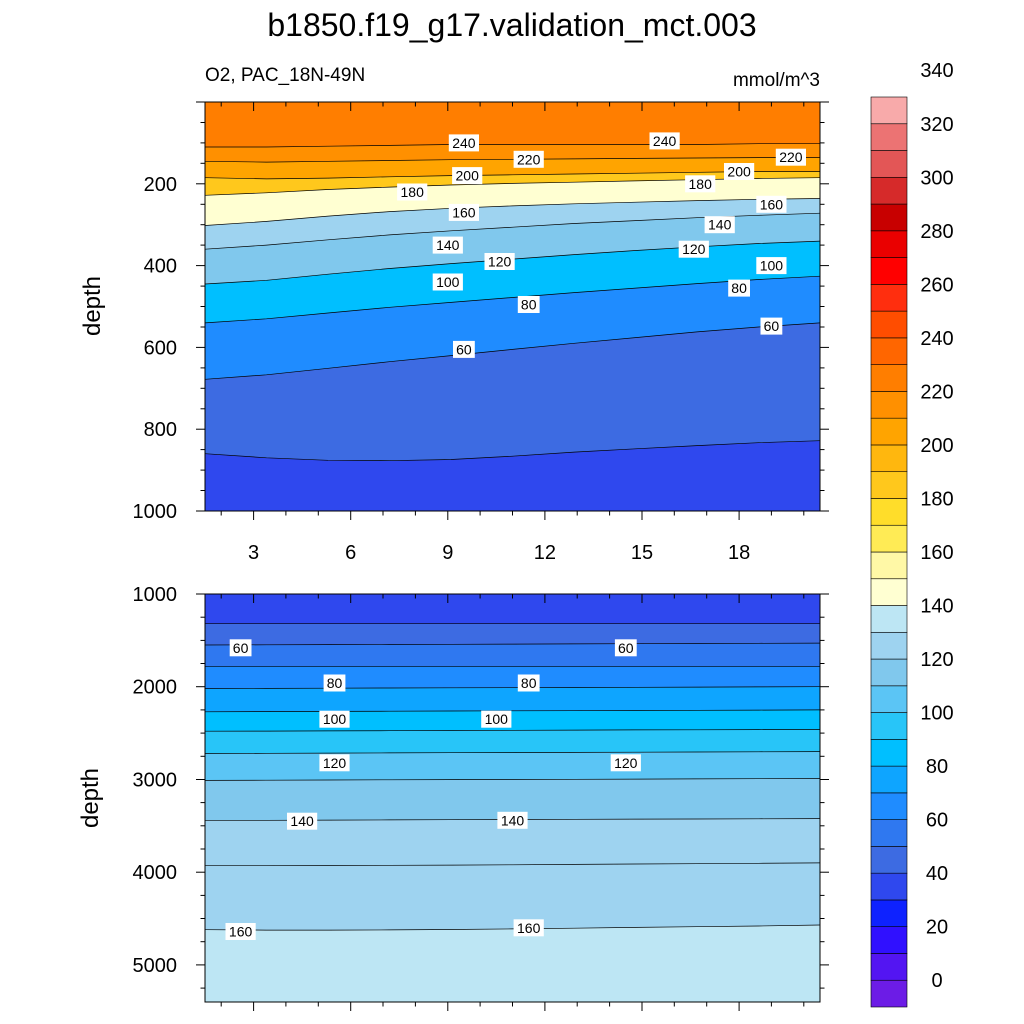 Image resolution: width=1024 pixels, height=1024 pixels. I want to click on x-tick-label: 15, so click(642, 553).